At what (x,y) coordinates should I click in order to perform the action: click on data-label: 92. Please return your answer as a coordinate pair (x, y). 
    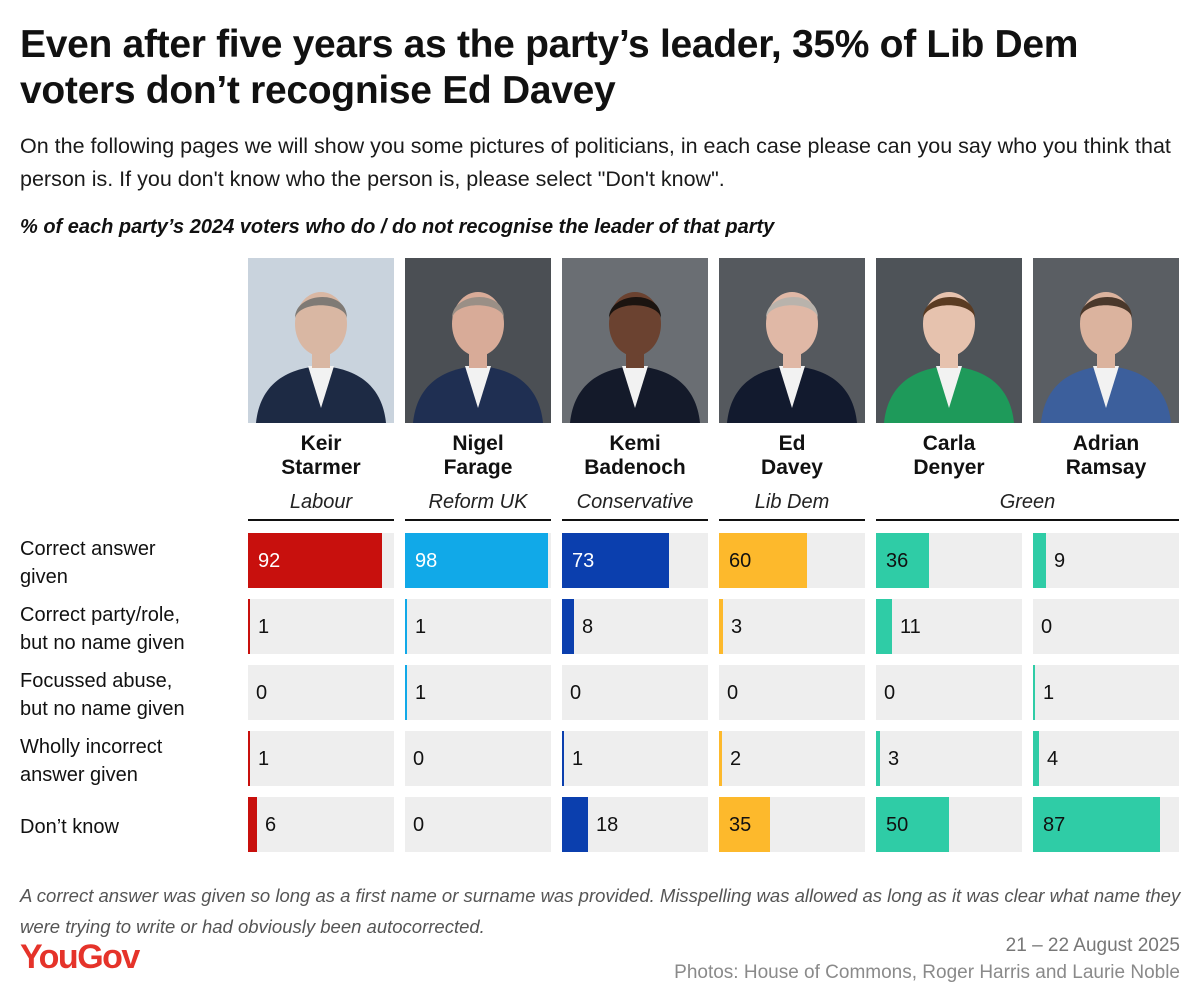
    Looking at the image, I should click on (269, 561).